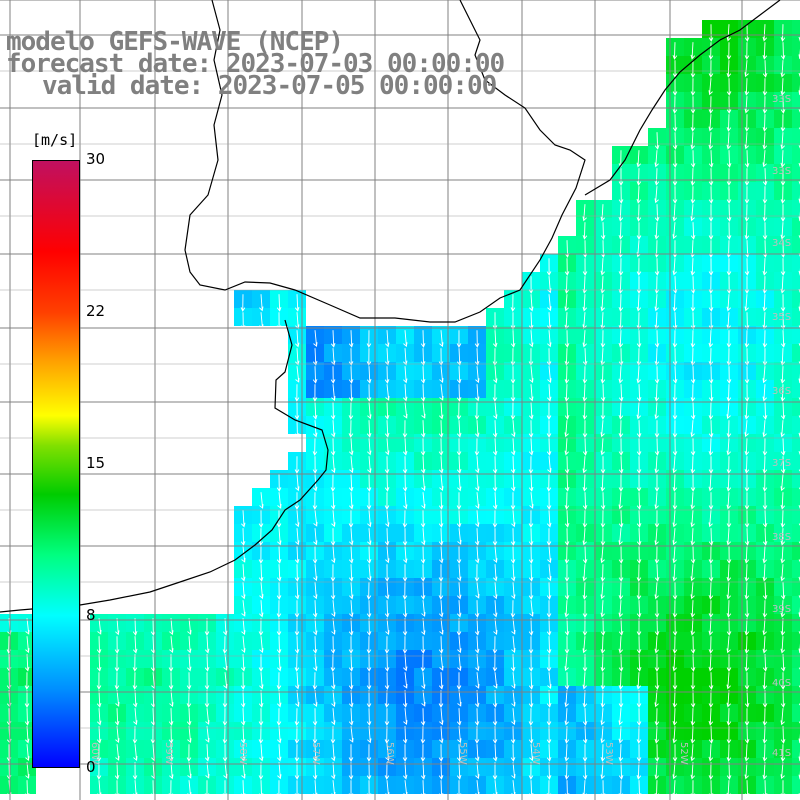  What do you see at coordinates (94, 753) in the screenshot?
I see `longitude-label: 60W` at bounding box center [94, 753].